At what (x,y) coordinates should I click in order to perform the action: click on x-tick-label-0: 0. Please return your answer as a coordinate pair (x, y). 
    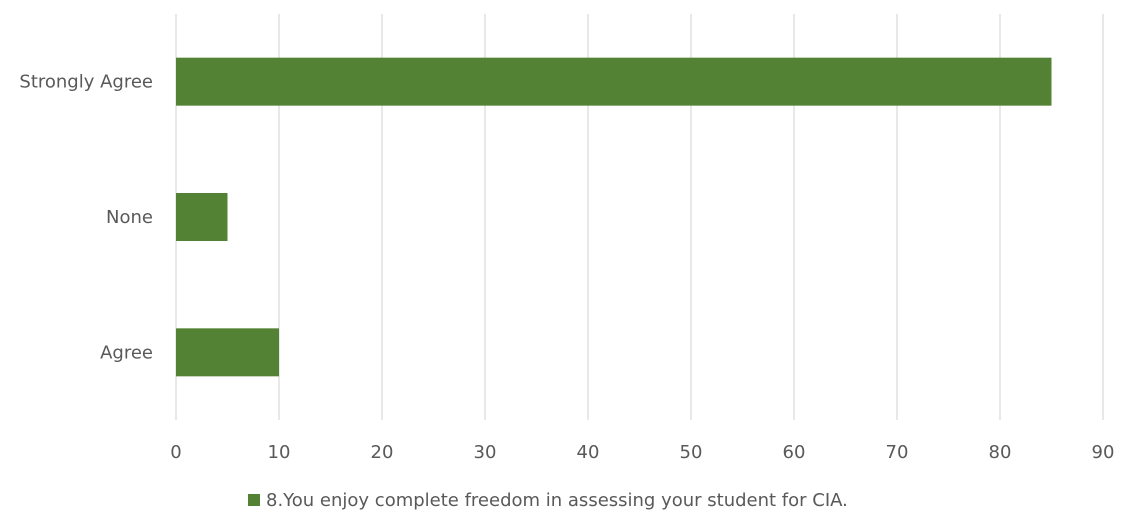
    Looking at the image, I should click on (175, 452).